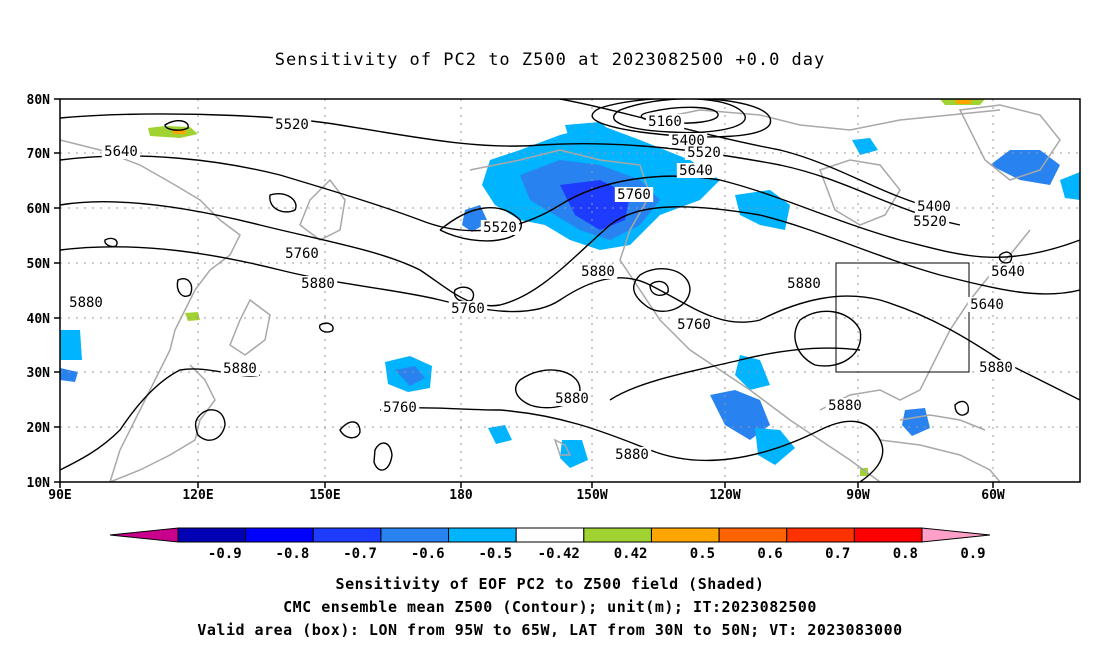  I want to click on coast-asia-east, so click(150, 310).